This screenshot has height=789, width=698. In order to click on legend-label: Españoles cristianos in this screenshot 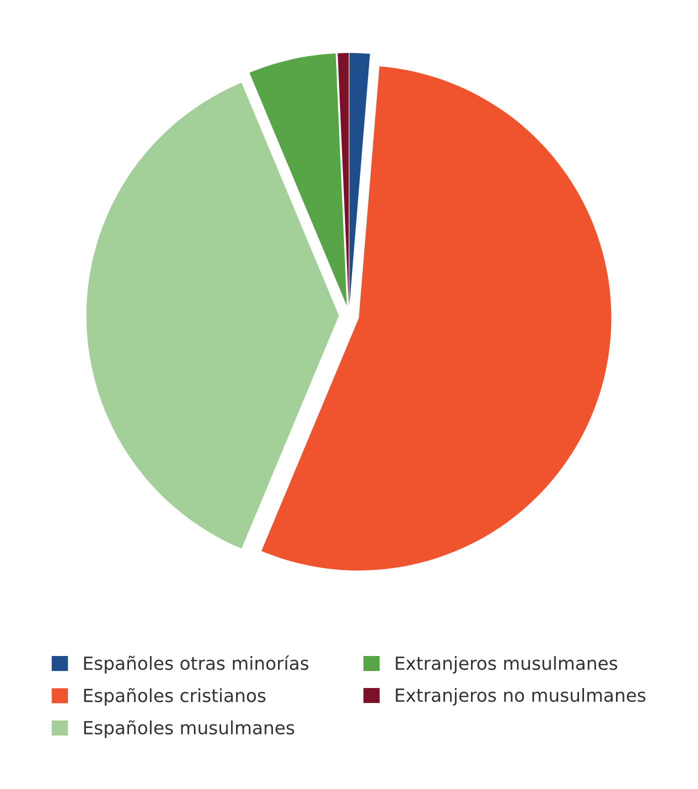, I will do `click(175, 697)`.